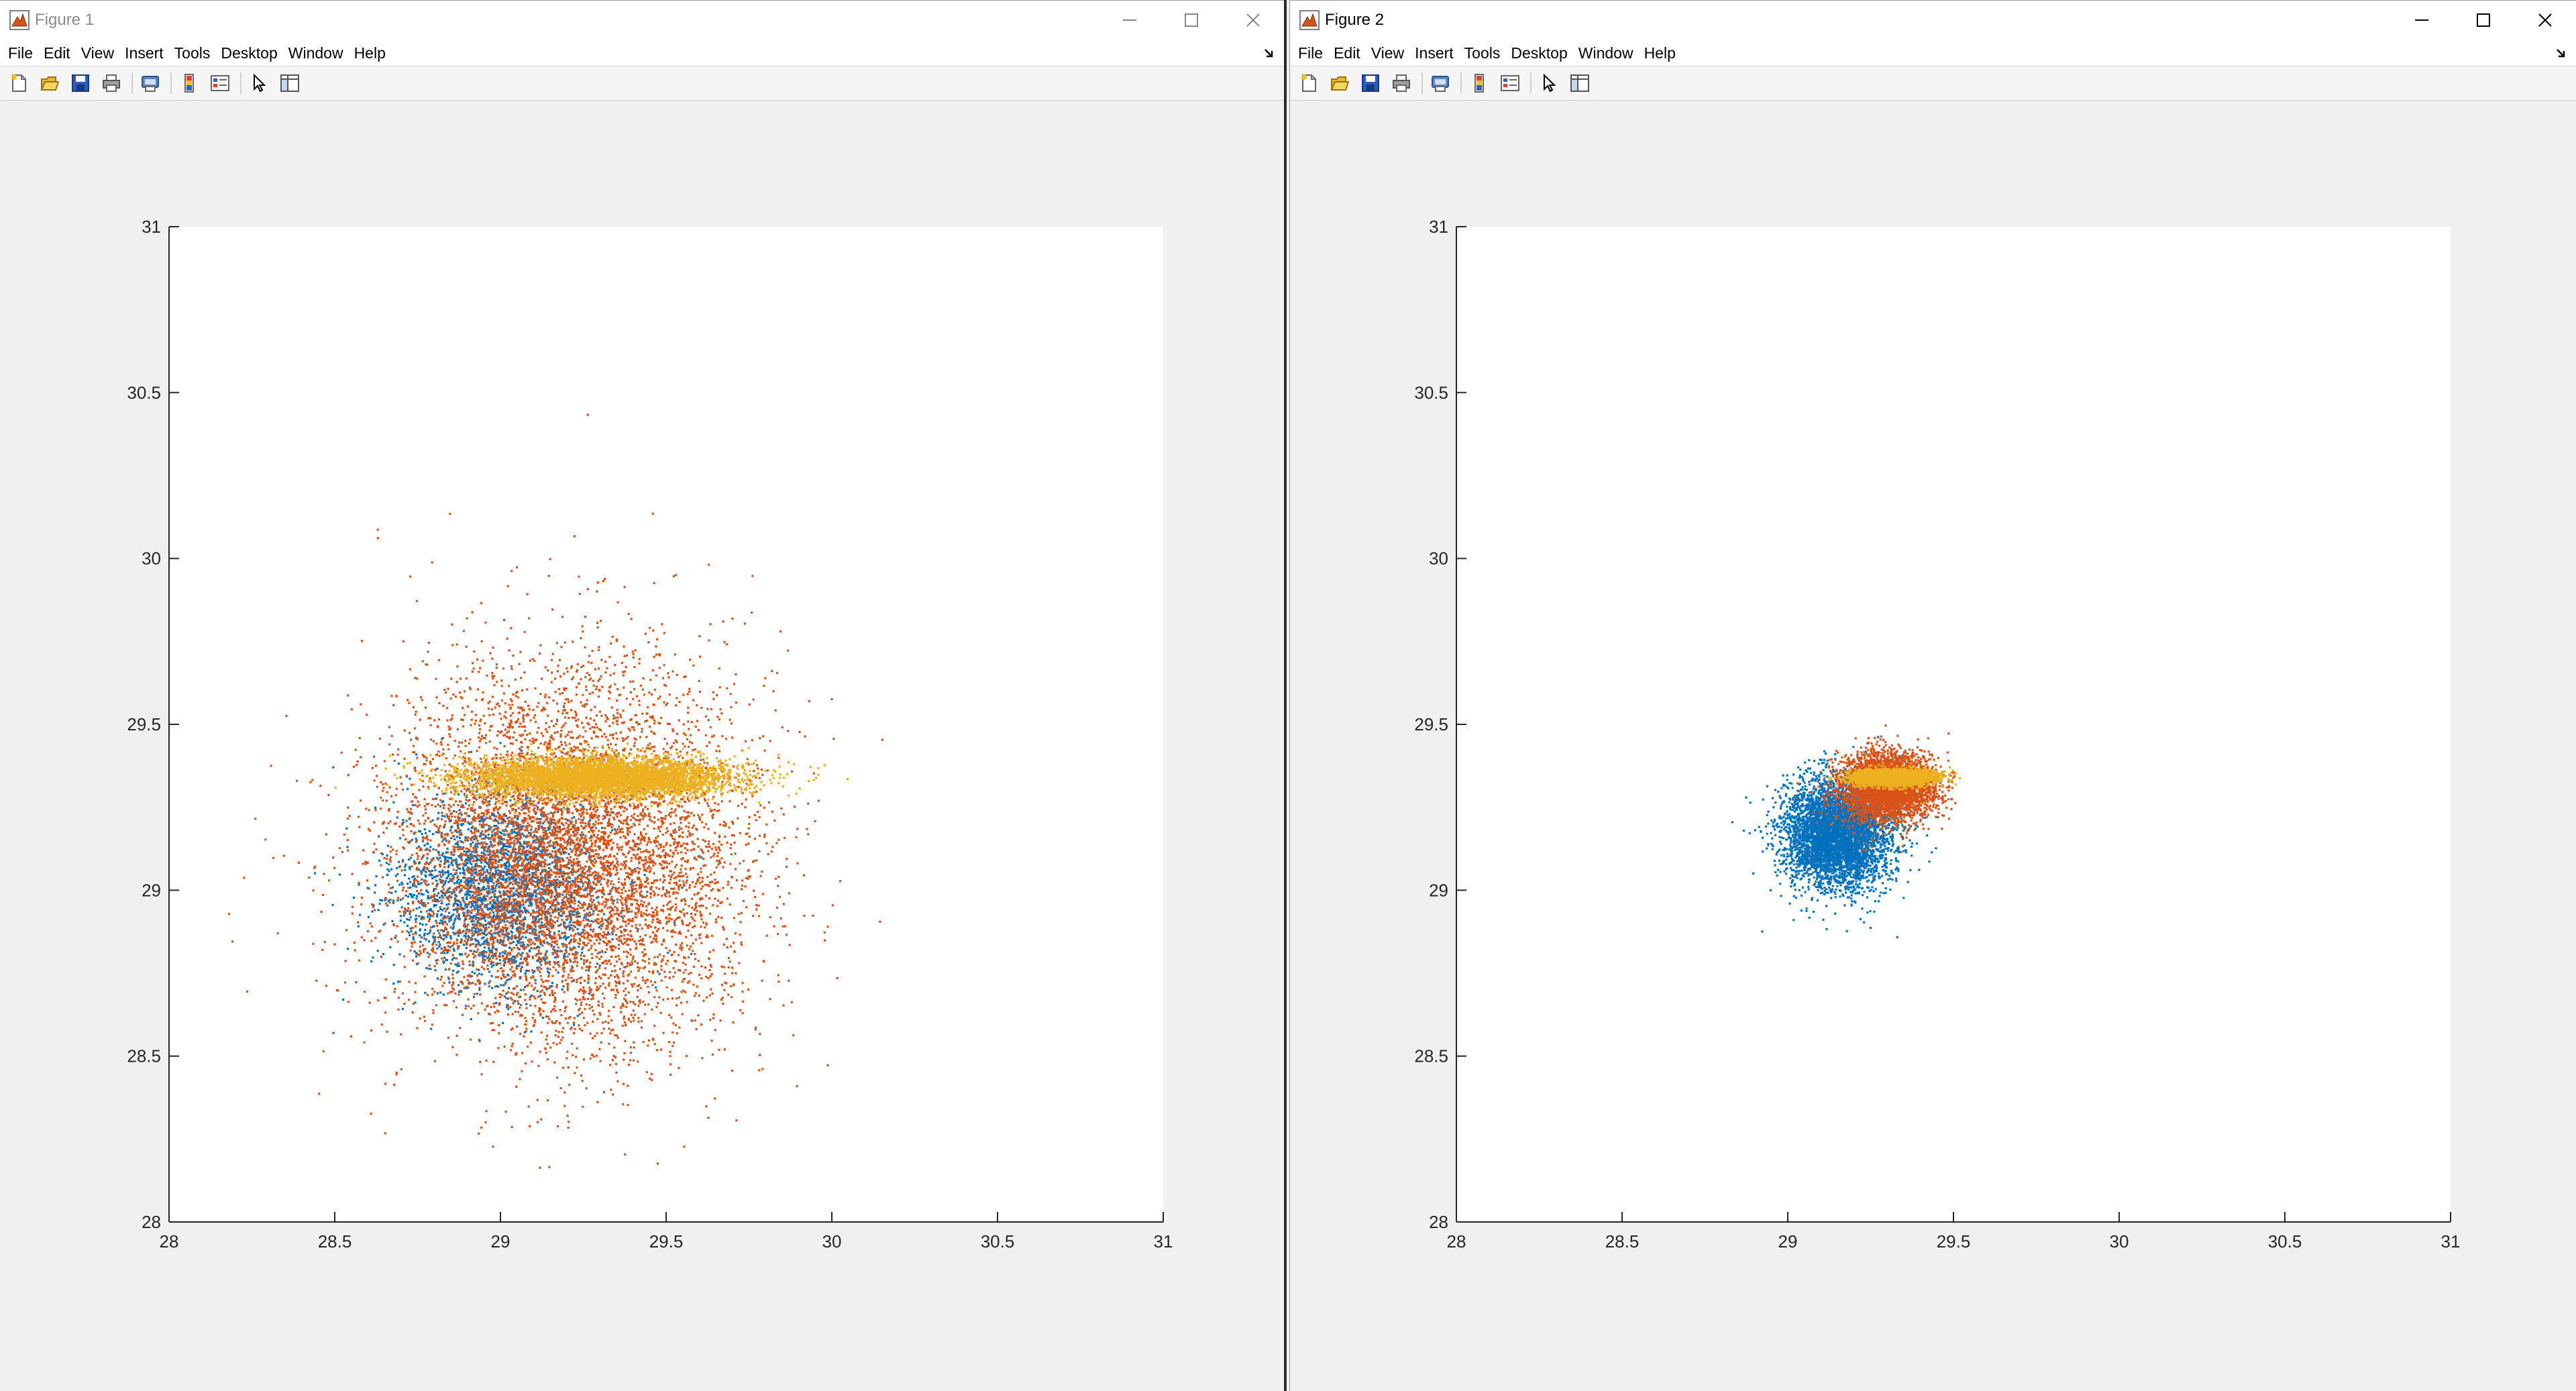  I want to click on x-tick-label: 31, so click(2451, 1241).